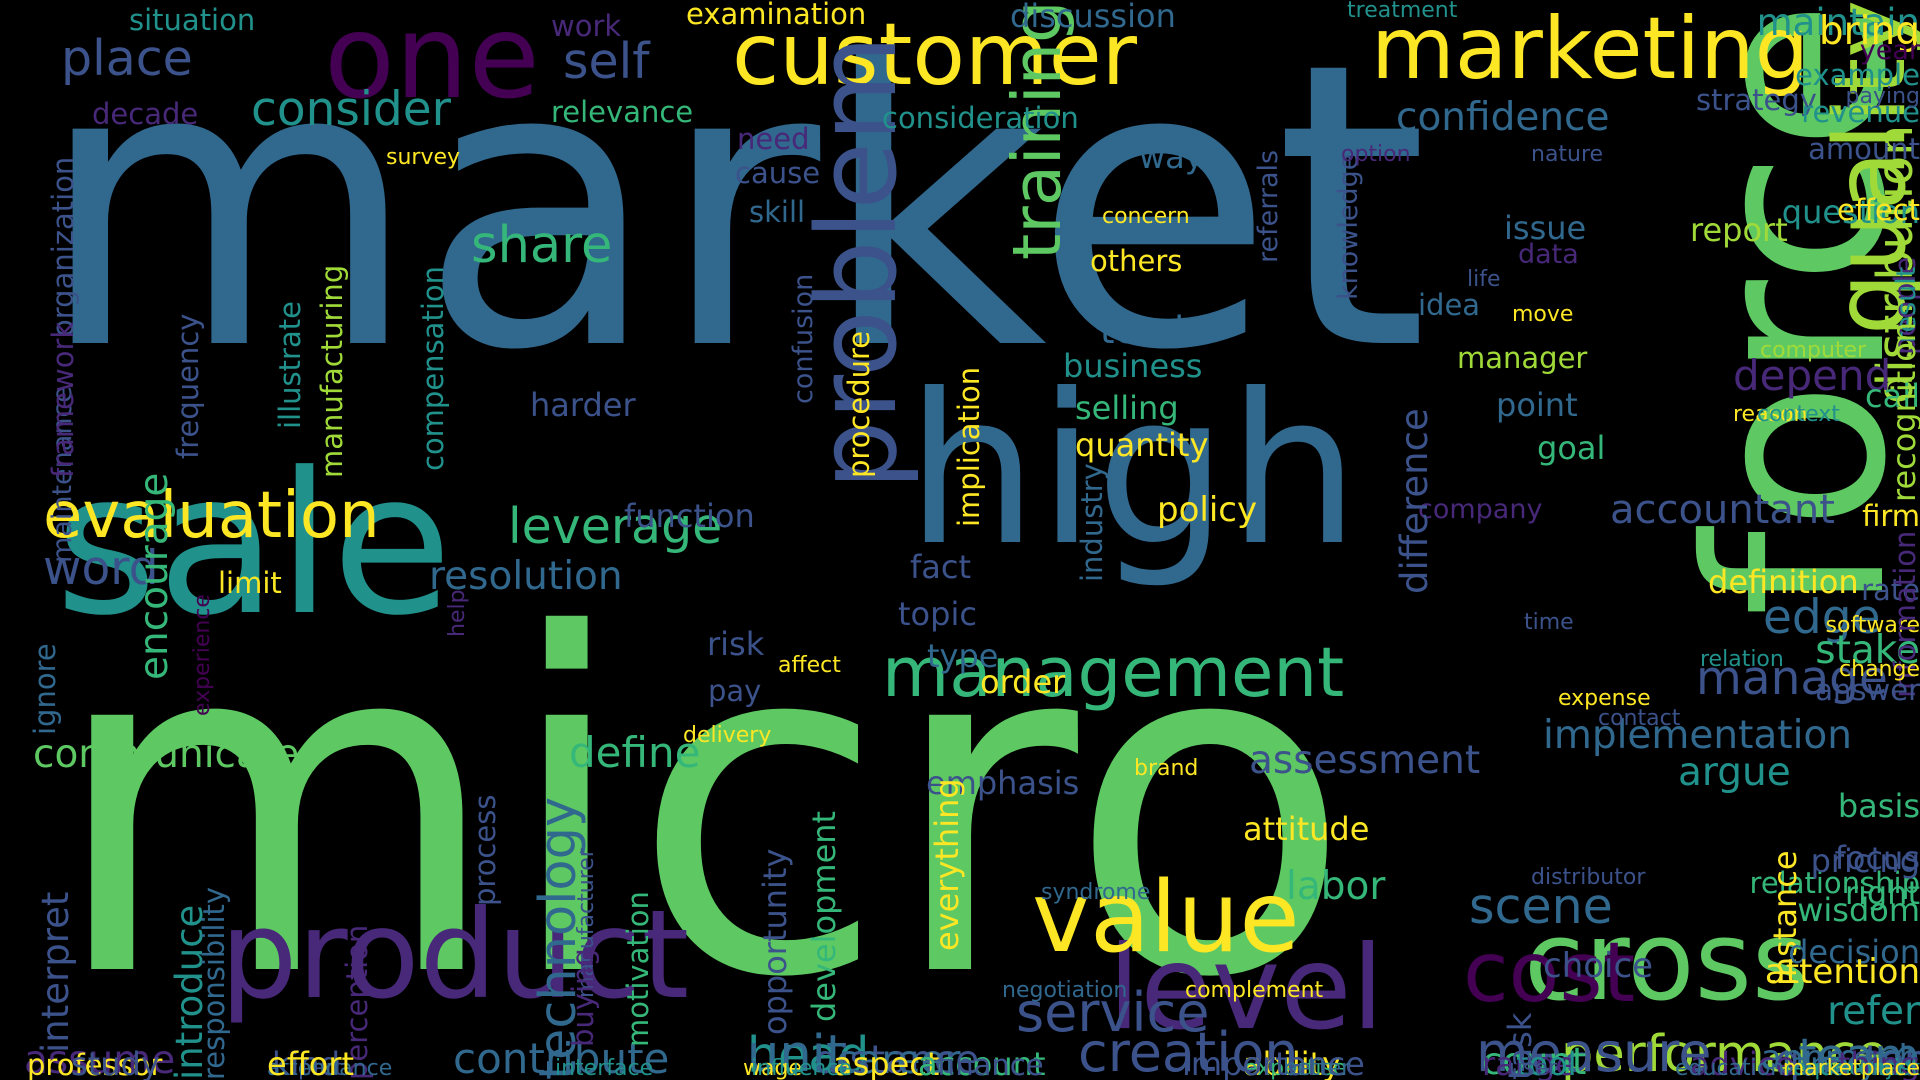 The height and width of the screenshot is (1080, 1920). Describe the element at coordinates (1365, 760) in the screenshot. I see `word-assessment: assessment` at that location.